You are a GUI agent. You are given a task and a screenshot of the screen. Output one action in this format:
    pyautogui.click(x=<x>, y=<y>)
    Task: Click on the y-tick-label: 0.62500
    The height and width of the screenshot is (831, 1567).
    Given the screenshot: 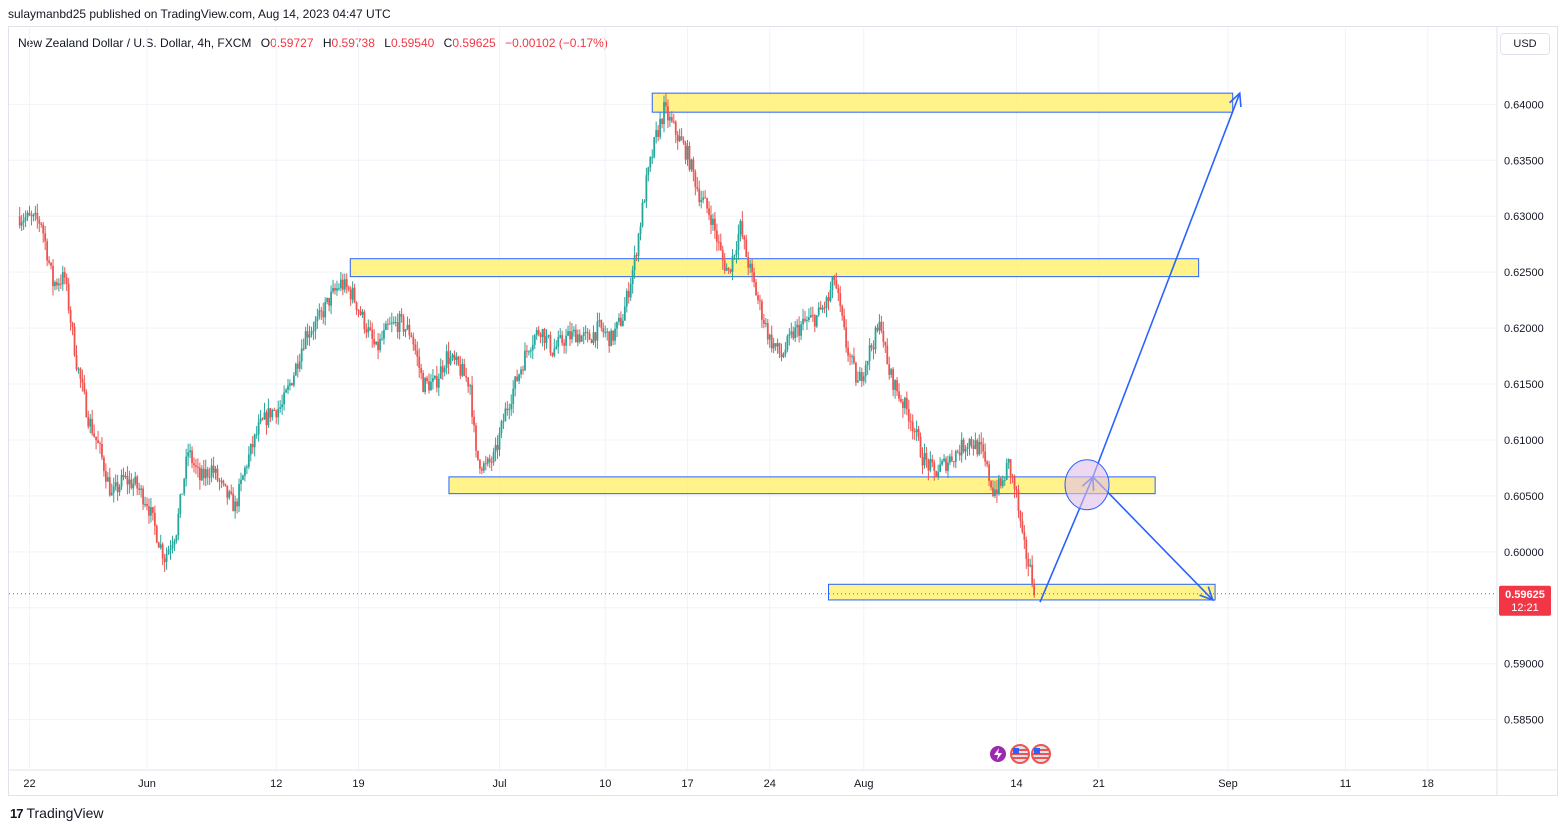 What is the action you would take?
    pyautogui.click(x=1524, y=273)
    